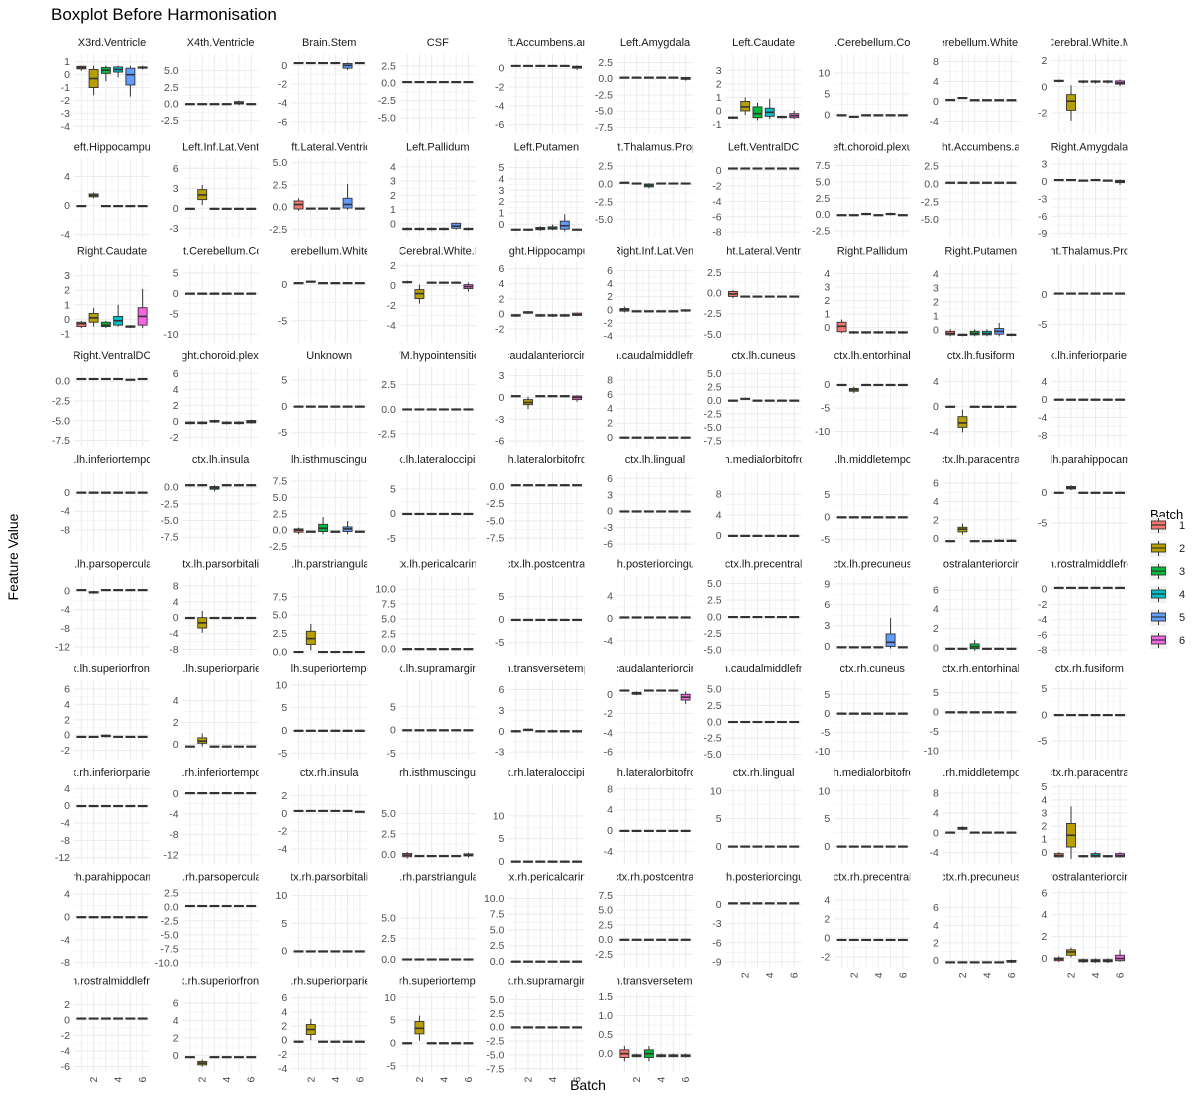 This screenshot has height=1100, width=1200. Describe the element at coordinates (546, 356) in the screenshot. I see `facet-label: ctx.lh.caudalanteriorcingulate` at that location.